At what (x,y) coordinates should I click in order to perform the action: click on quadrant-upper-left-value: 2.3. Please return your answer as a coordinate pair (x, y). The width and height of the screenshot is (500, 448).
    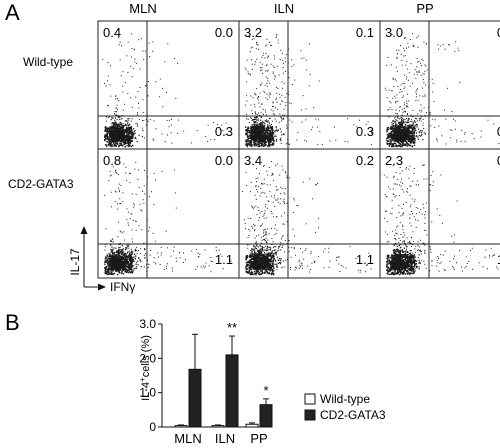
    Looking at the image, I should click on (394, 160).